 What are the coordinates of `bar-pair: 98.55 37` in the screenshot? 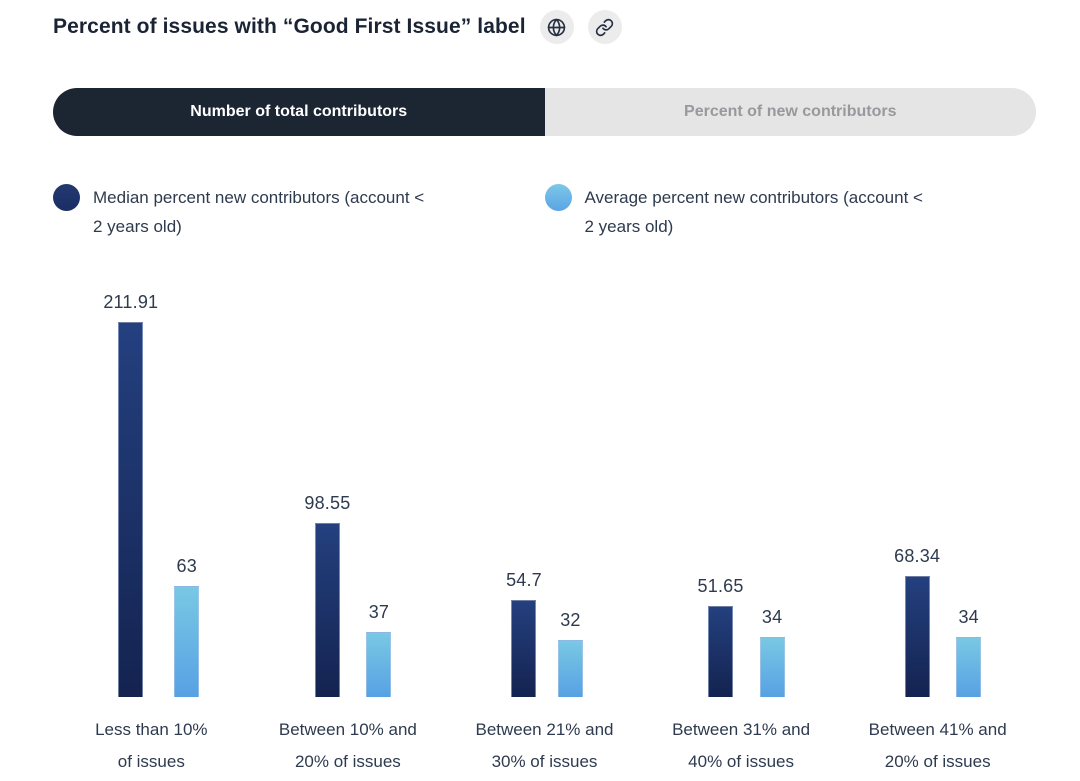 It's located at (348, 490).